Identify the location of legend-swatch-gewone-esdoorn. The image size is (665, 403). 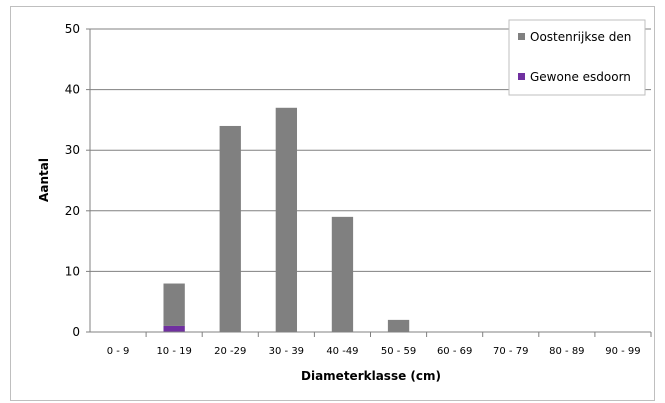
(521, 76).